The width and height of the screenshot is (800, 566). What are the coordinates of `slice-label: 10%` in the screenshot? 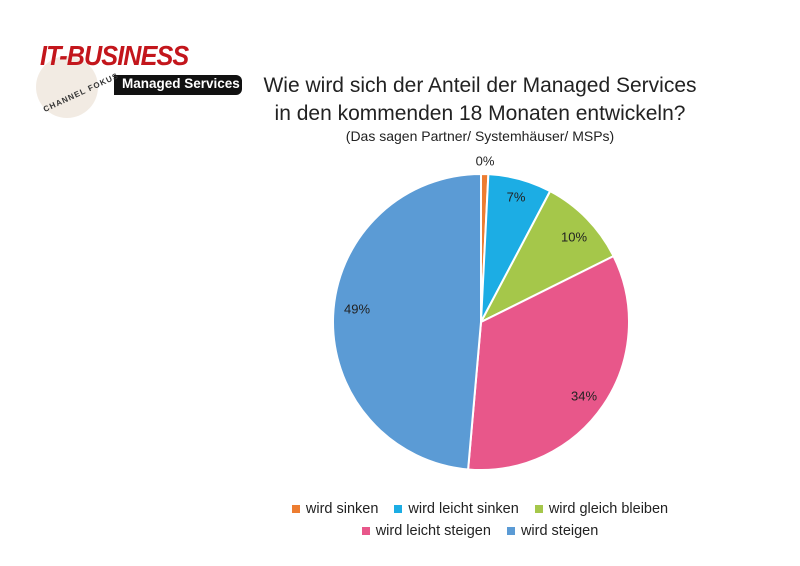 It's located at (574, 237).